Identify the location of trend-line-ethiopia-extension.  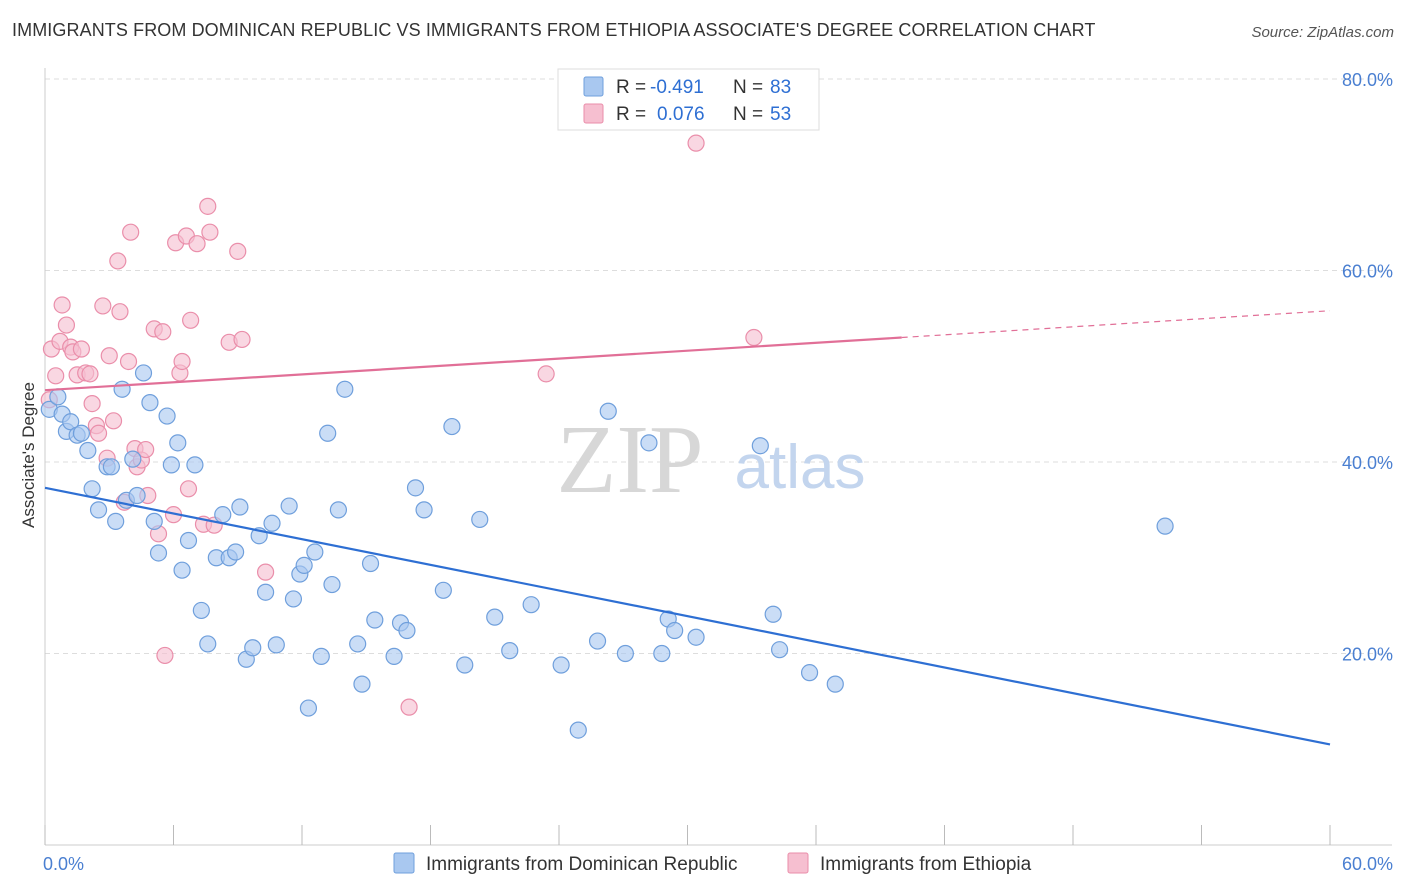
(1116, 324).